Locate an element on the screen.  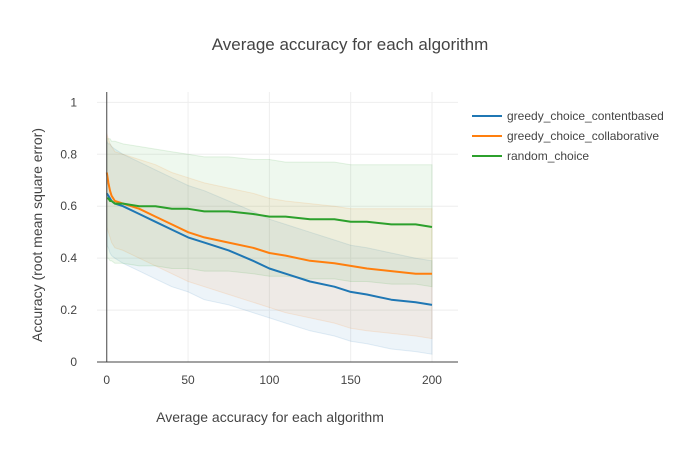
chart-title: Average accuracy for each algorithm is located at coordinates (350, 44).